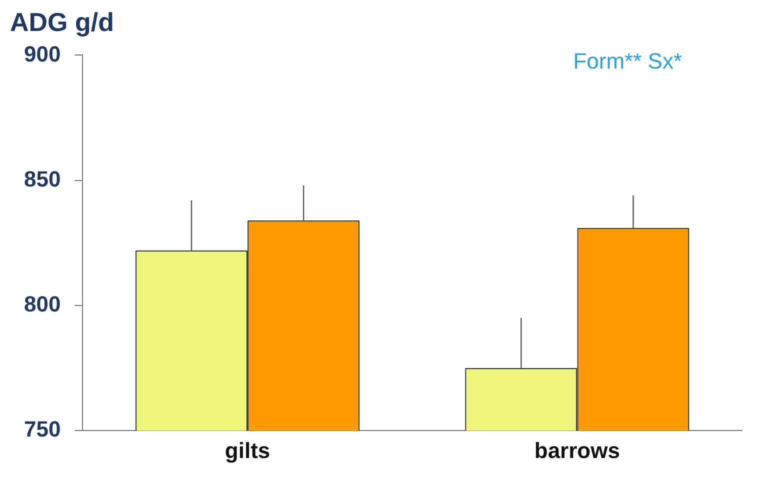 The width and height of the screenshot is (762, 483). I want to click on y-tick-label: 850, so click(42, 179).